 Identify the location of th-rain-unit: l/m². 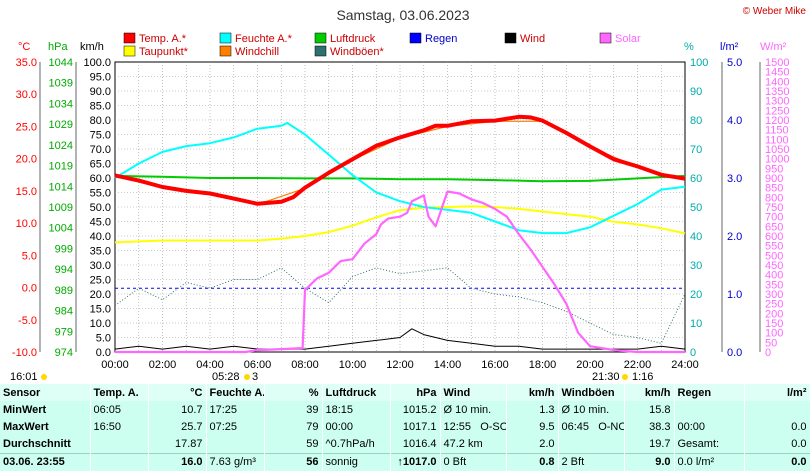
(777, 393).